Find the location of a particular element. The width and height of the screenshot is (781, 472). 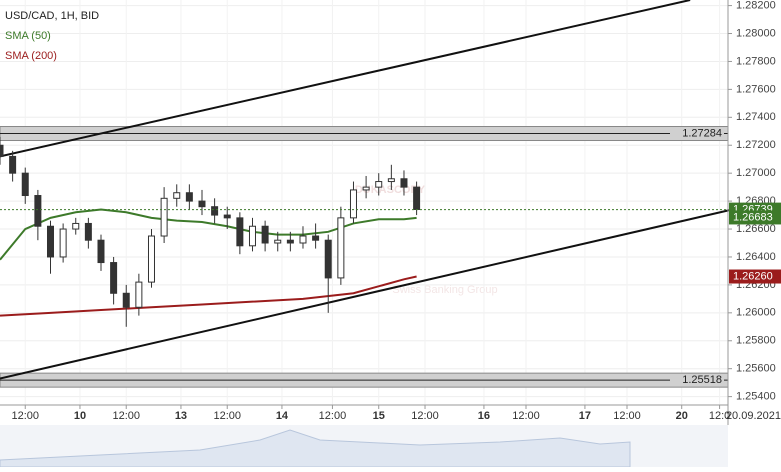

y-tick-label: 1.27600 is located at coordinates (756, 89).